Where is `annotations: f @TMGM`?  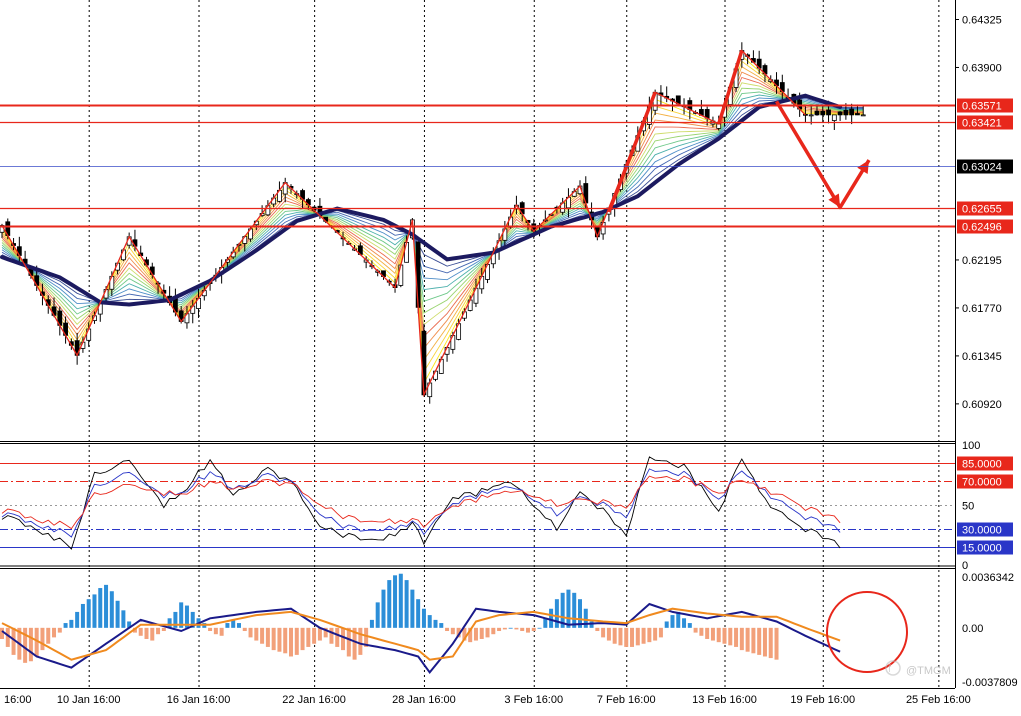 annotations: f @TMGM is located at coordinates (888, 634).